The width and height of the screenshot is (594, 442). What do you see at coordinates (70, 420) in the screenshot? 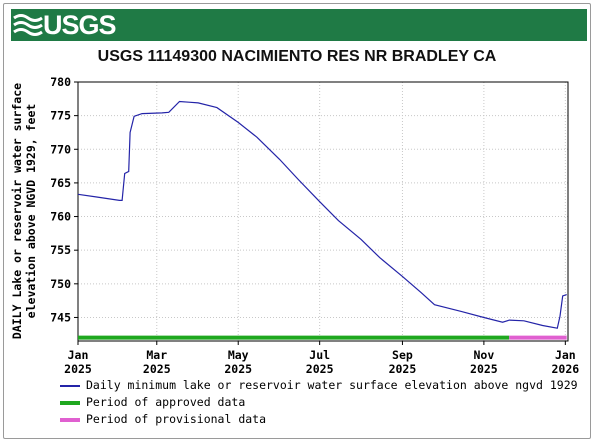
I see `legend-swatch-provisional` at bounding box center [70, 420].